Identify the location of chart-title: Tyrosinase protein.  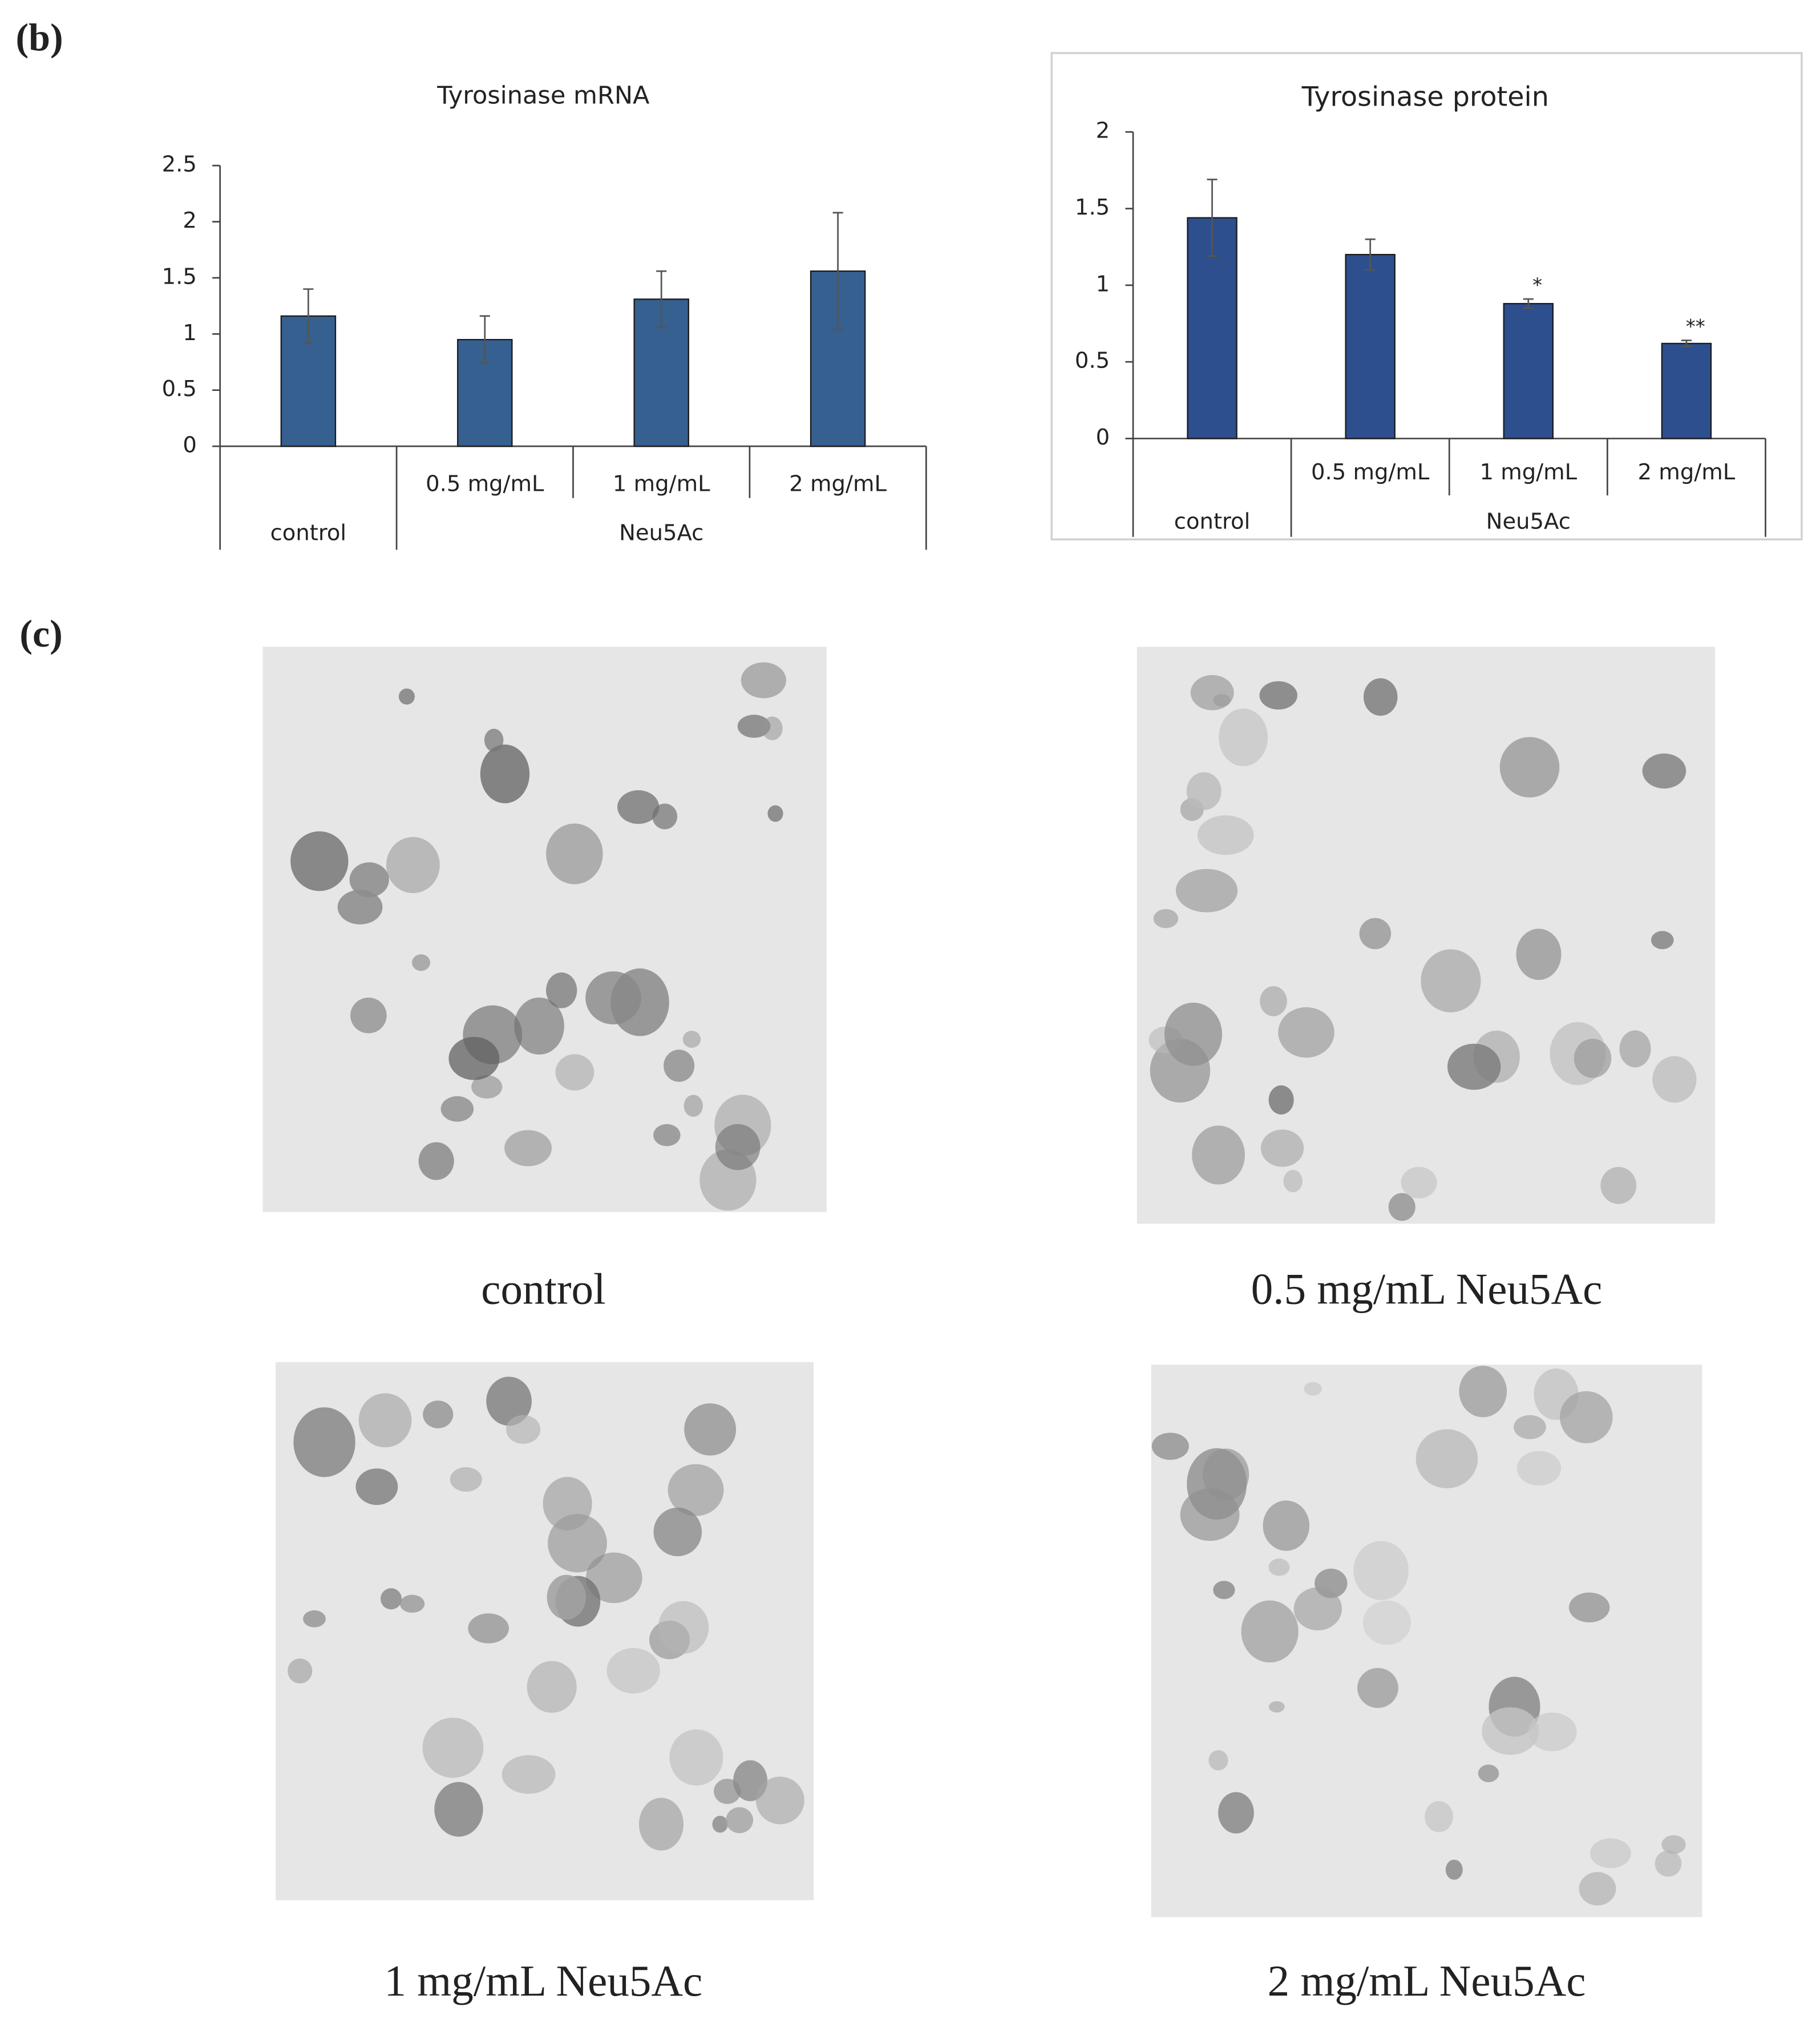
(1425, 96).